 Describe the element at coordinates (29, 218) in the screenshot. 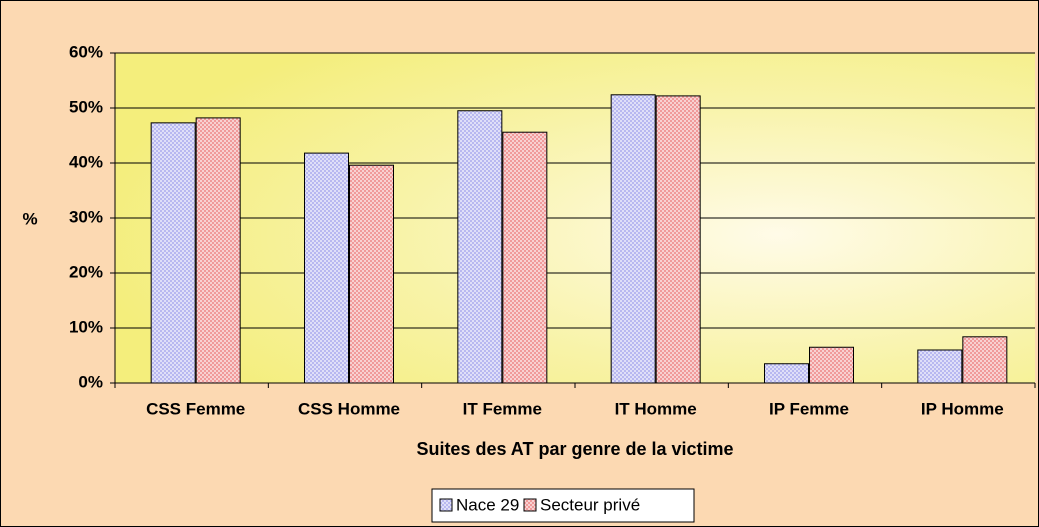

I see `y-axis-label: %` at that location.